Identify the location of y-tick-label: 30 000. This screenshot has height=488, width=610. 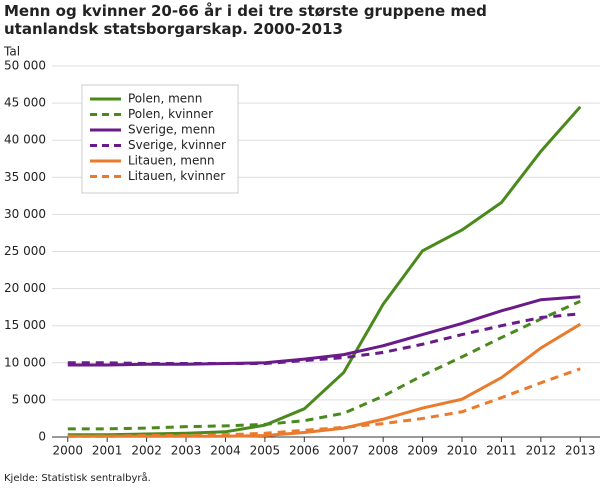
(25, 214).